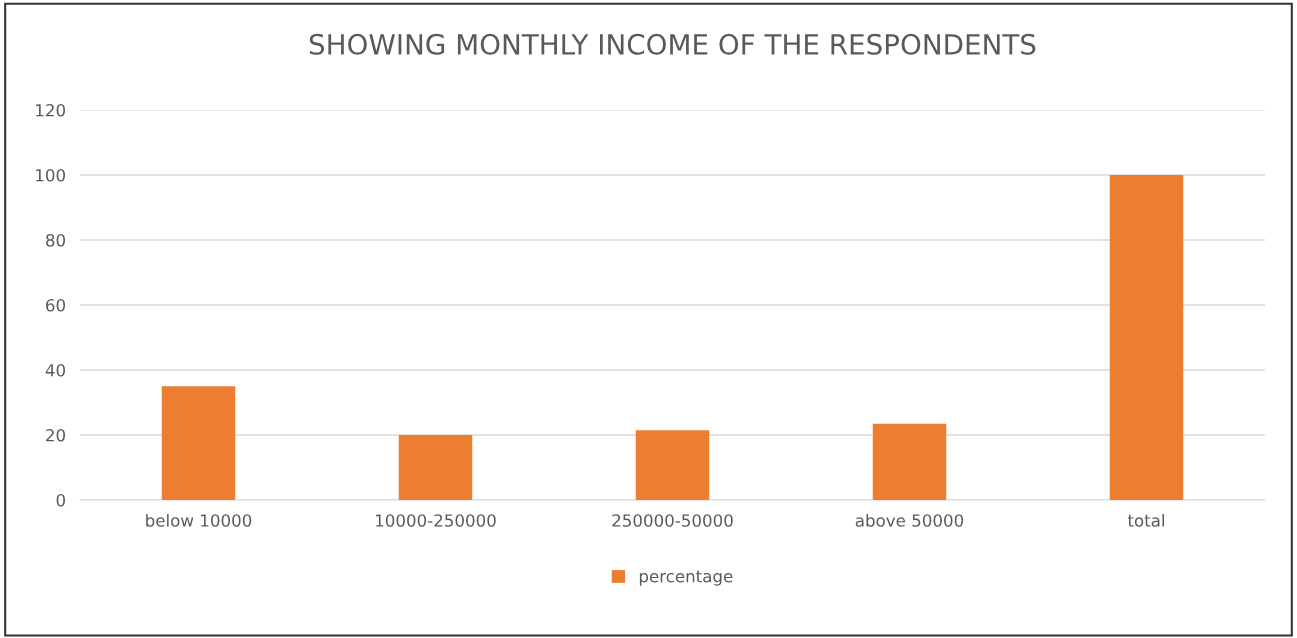 This screenshot has height=638, width=1297. I want to click on x-tick-label: below 10000, so click(199, 520).